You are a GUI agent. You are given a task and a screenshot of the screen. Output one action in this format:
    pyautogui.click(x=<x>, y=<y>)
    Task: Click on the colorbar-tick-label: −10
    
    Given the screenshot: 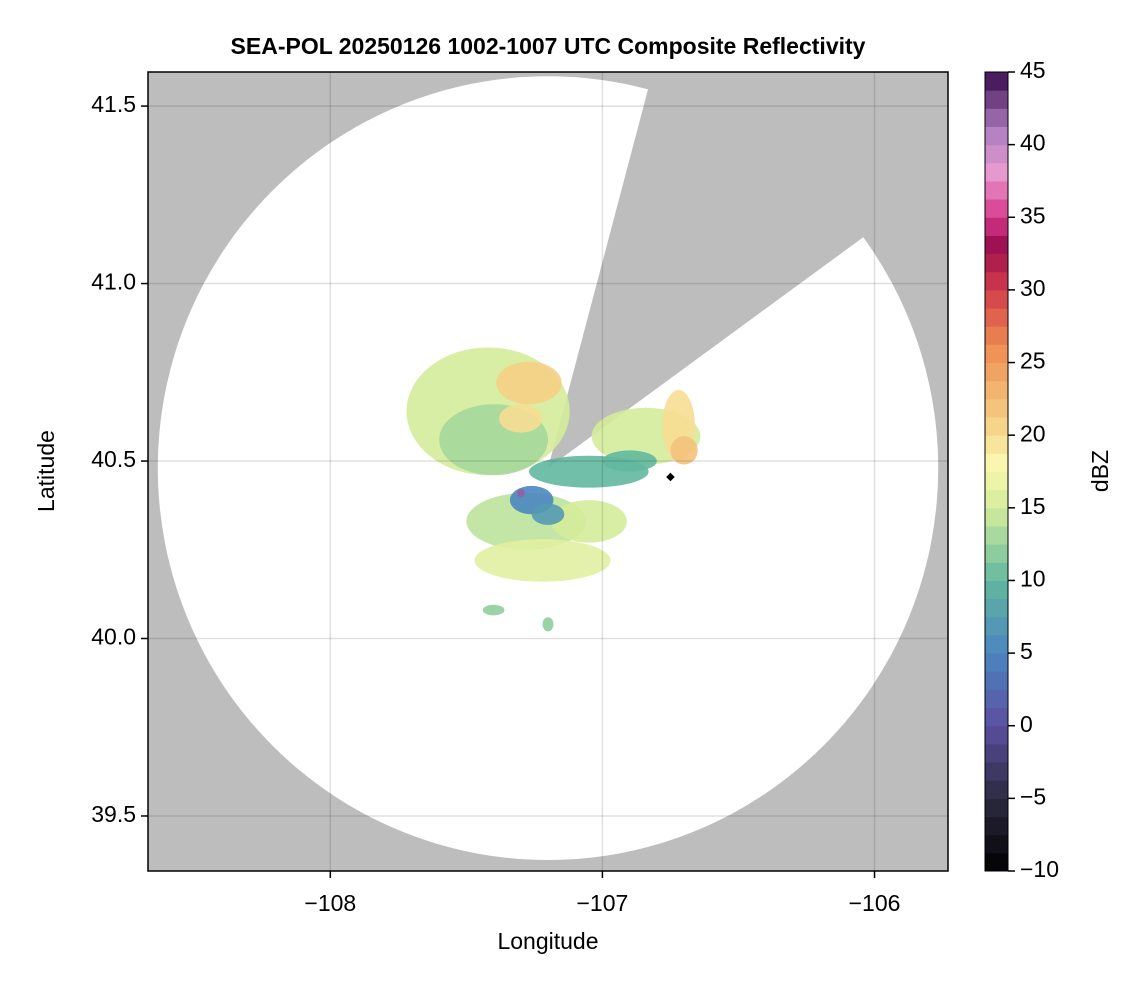 What is the action you would take?
    pyautogui.click(x=1039, y=869)
    